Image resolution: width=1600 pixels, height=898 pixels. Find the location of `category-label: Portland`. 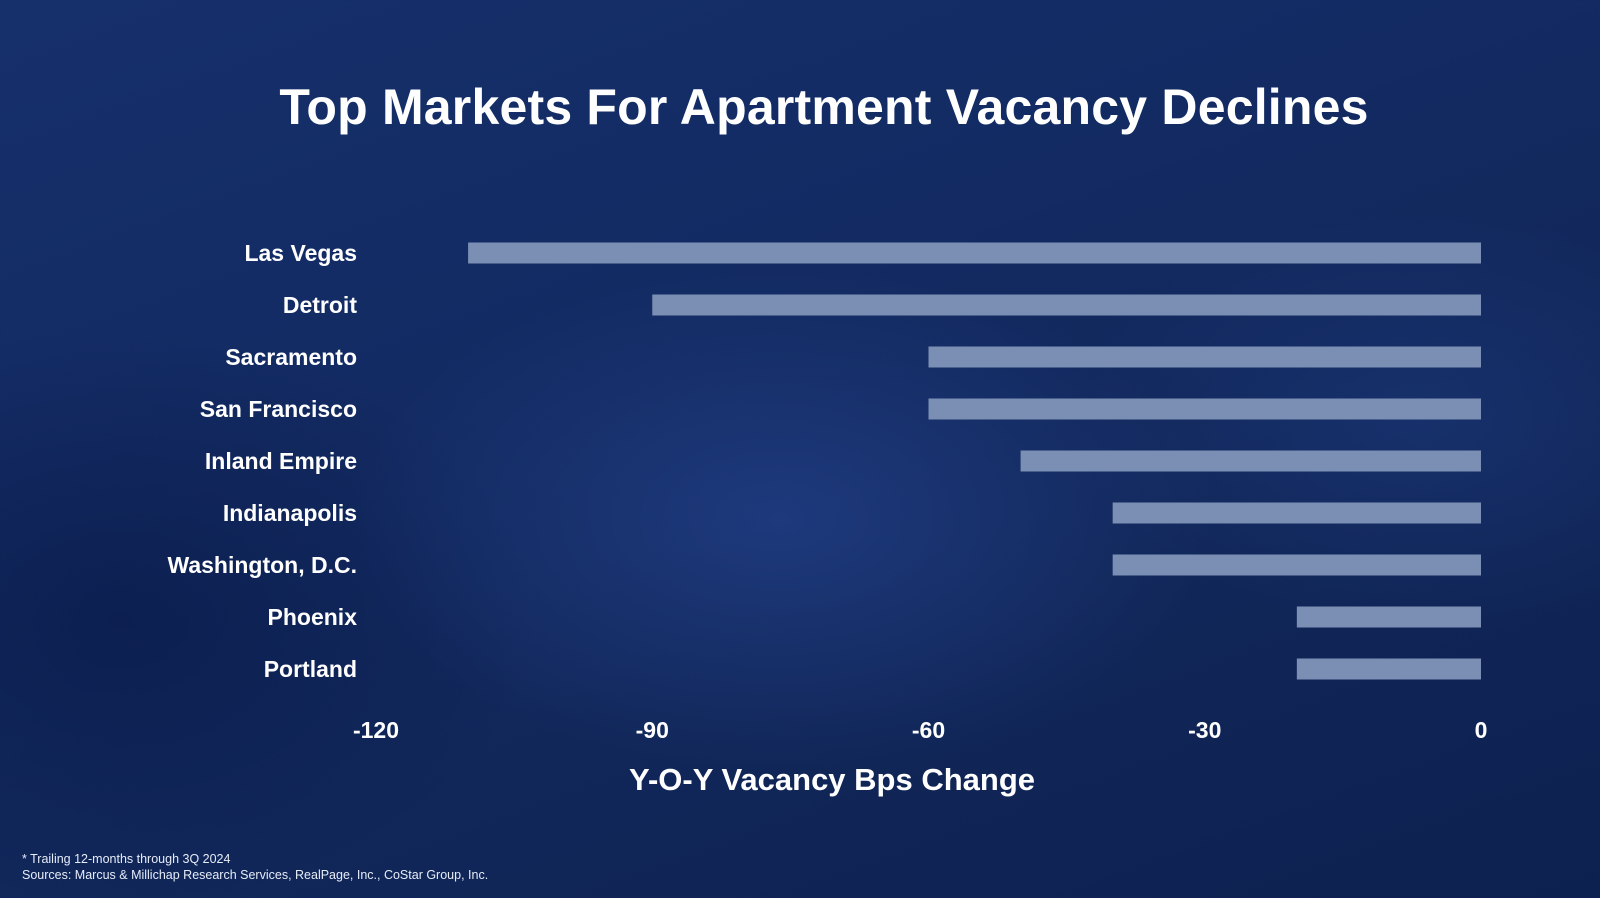

category-label: Portland is located at coordinates (310, 669).